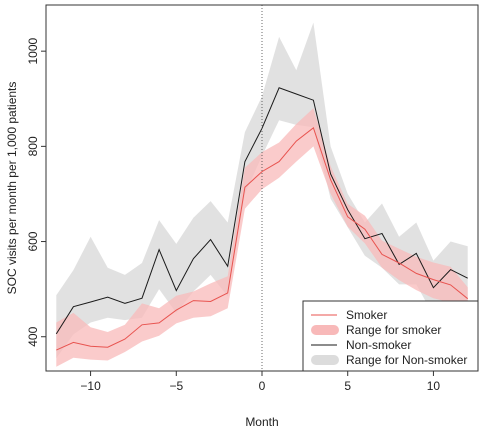  What do you see at coordinates (434, 386) in the screenshot?
I see `x-tick-label: 10` at bounding box center [434, 386].